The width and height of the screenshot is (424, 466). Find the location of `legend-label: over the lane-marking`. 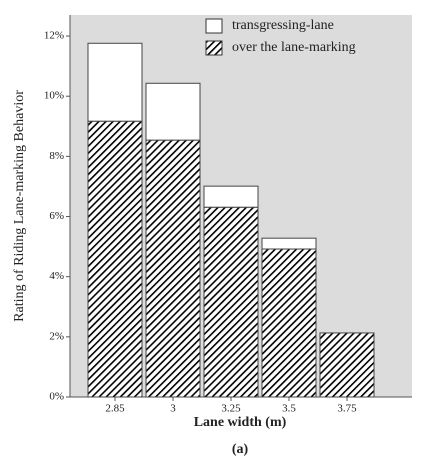

legend-label: over the lane-marking is located at coordinates (294, 47).